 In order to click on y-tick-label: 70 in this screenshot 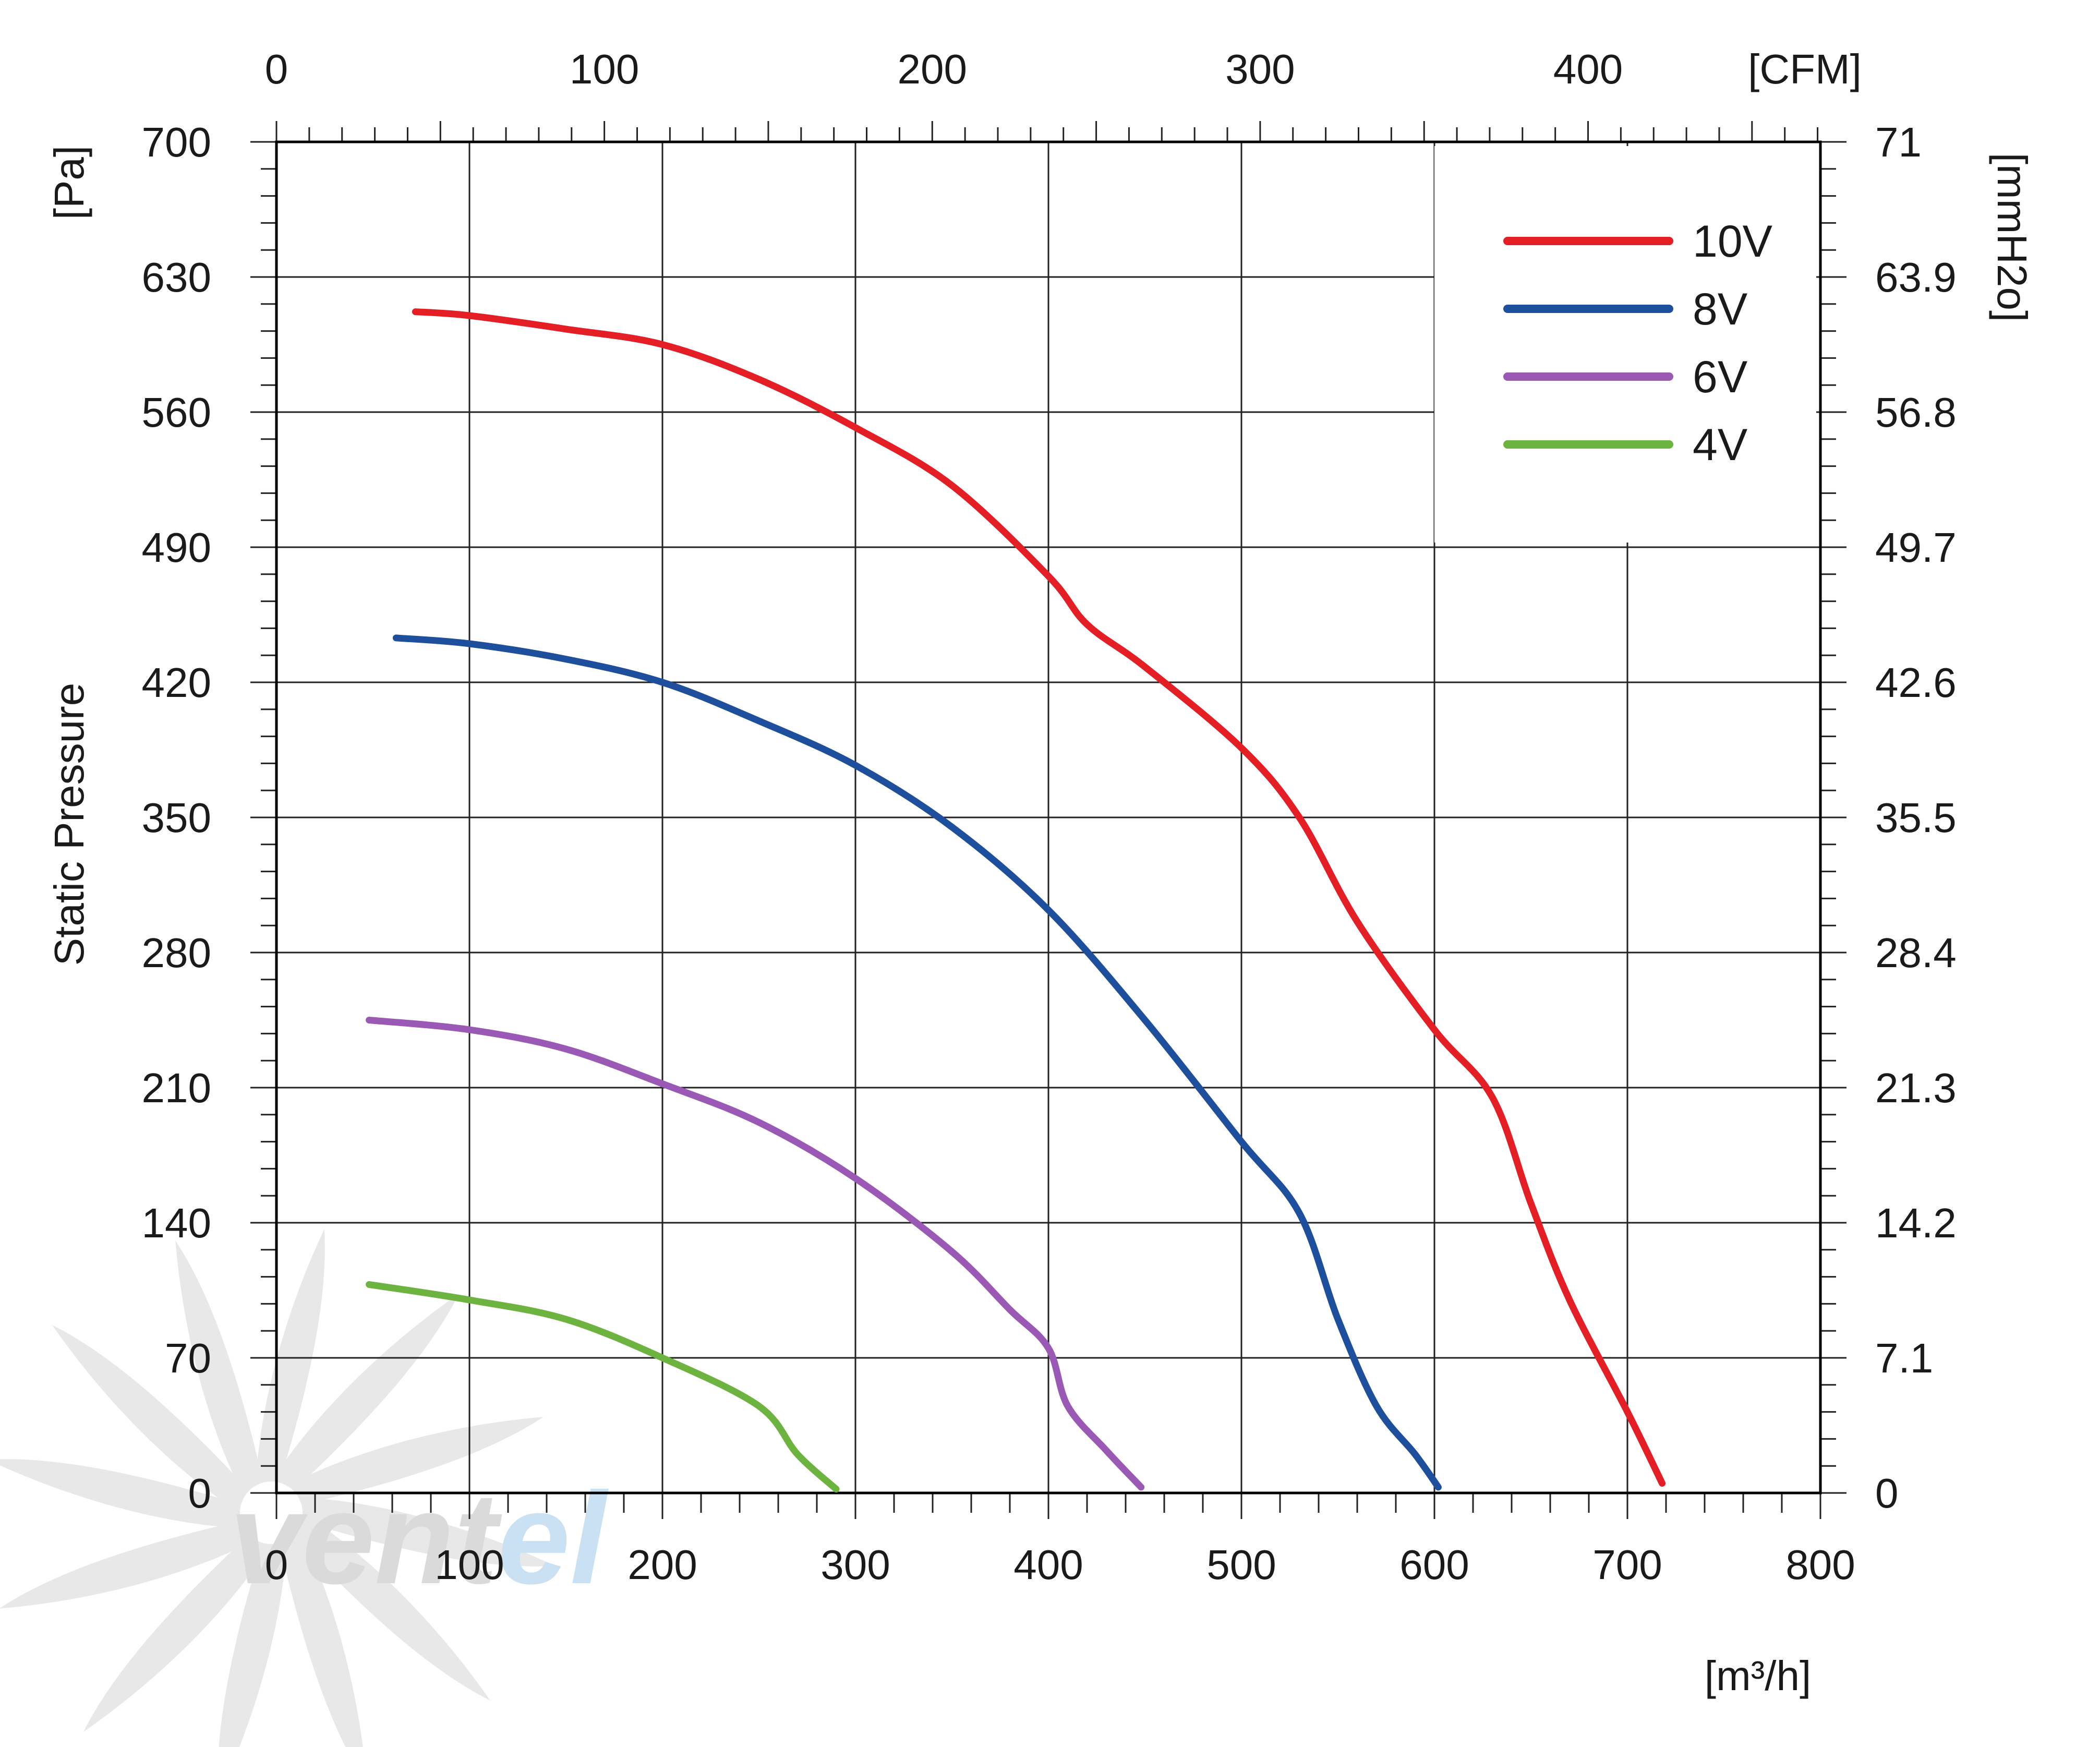, I will do `click(188, 1358)`.